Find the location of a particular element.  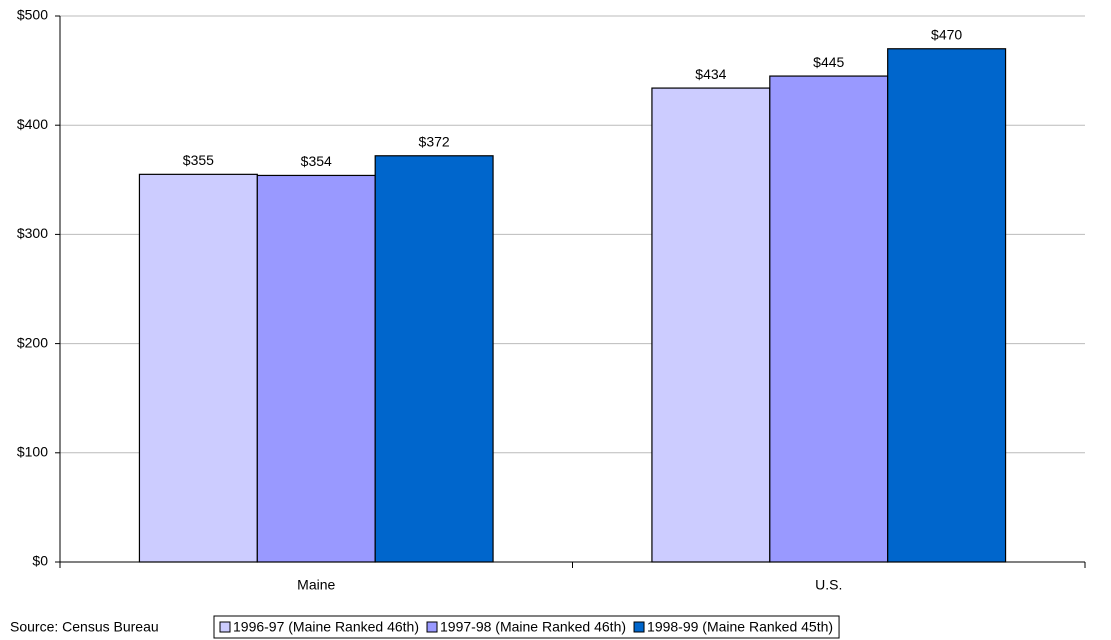

value-label: $372 is located at coordinates (434, 141).